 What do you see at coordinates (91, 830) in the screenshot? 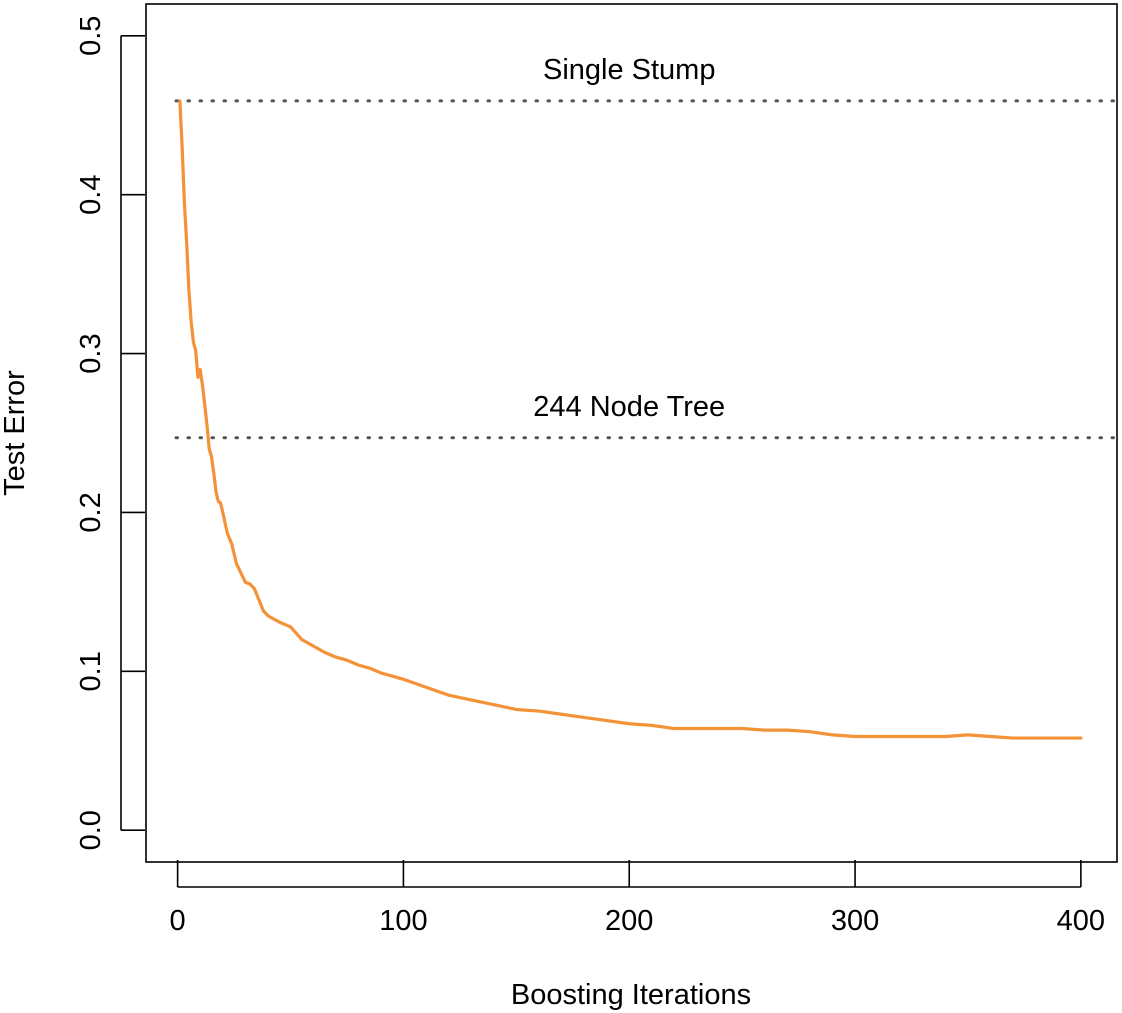
I see `y-tick-label: 0.0` at bounding box center [91, 830].